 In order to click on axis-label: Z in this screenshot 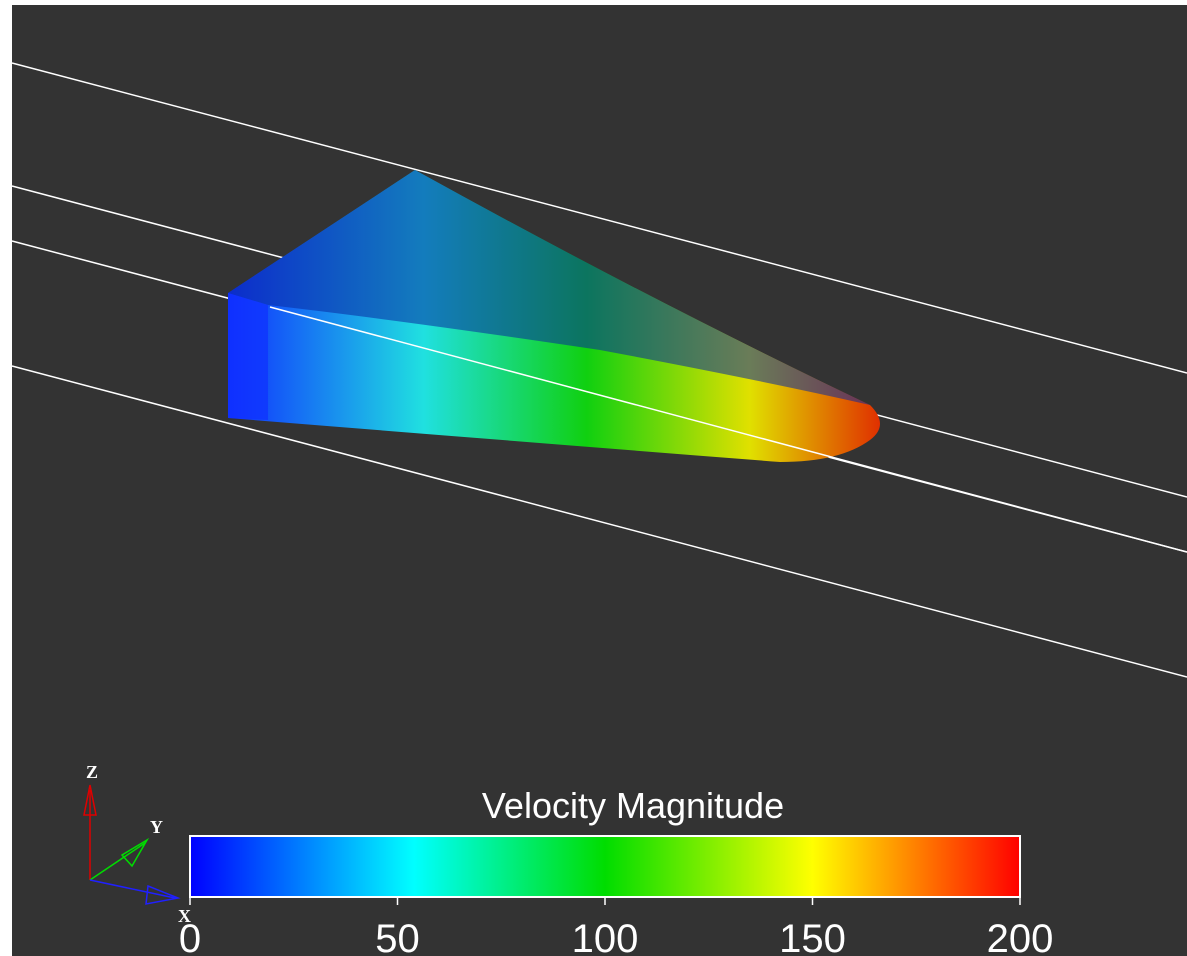, I will do `click(92, 772)`.